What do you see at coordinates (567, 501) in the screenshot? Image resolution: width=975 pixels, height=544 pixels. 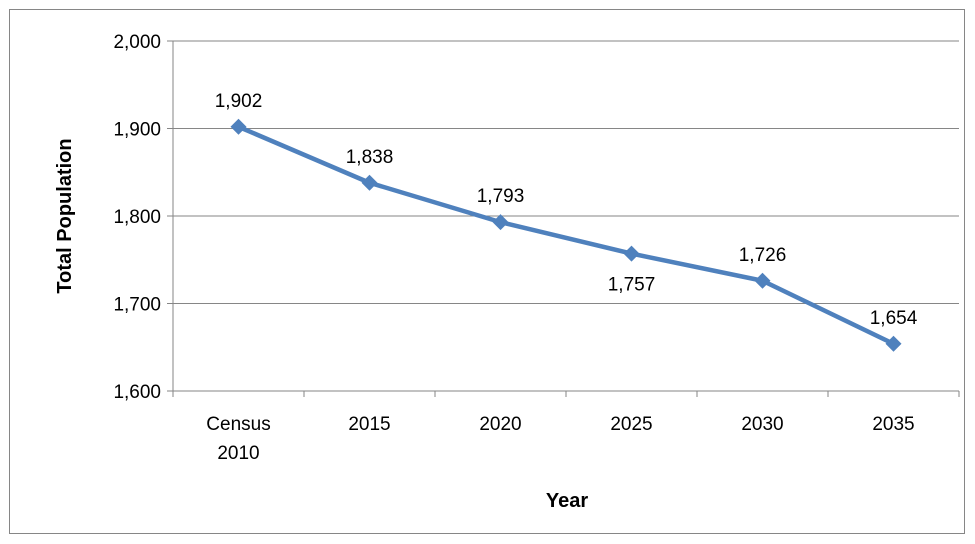 I see `x-axis-title: Year` at bounding box center [567, 501].